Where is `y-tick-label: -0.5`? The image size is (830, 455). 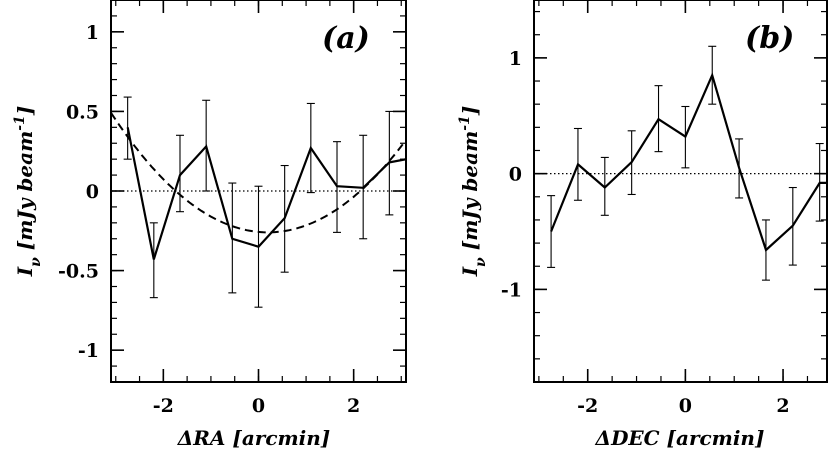
y-tick-label: -0.5 is located at coordinates (78, 272).